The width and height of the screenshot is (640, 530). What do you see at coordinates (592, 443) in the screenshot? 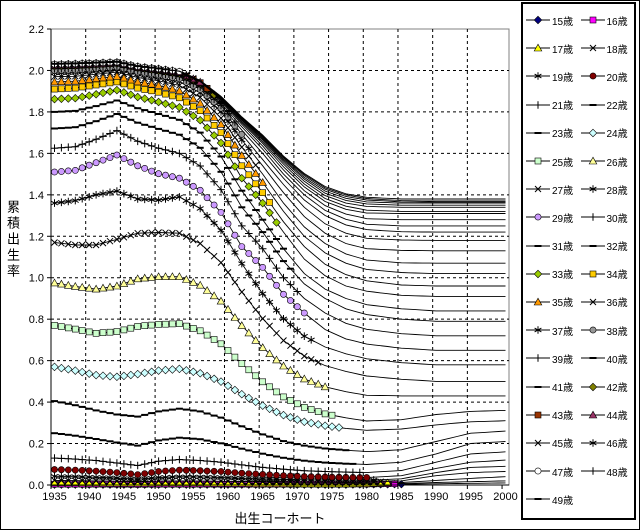
I see `legend-marker-asterisk-icon` at bounding box center [592, 443].